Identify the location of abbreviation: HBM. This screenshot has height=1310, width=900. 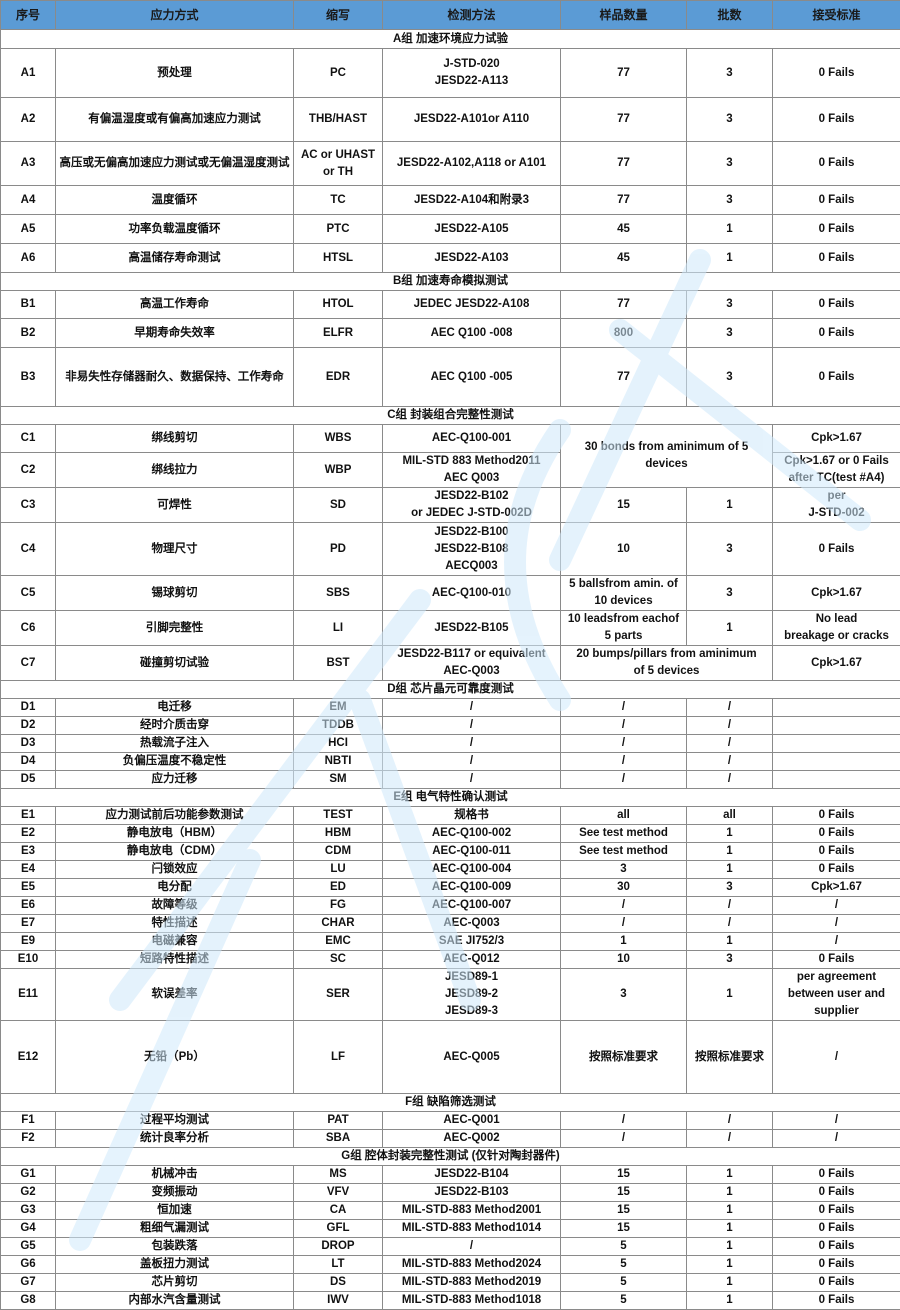
(338, 834).